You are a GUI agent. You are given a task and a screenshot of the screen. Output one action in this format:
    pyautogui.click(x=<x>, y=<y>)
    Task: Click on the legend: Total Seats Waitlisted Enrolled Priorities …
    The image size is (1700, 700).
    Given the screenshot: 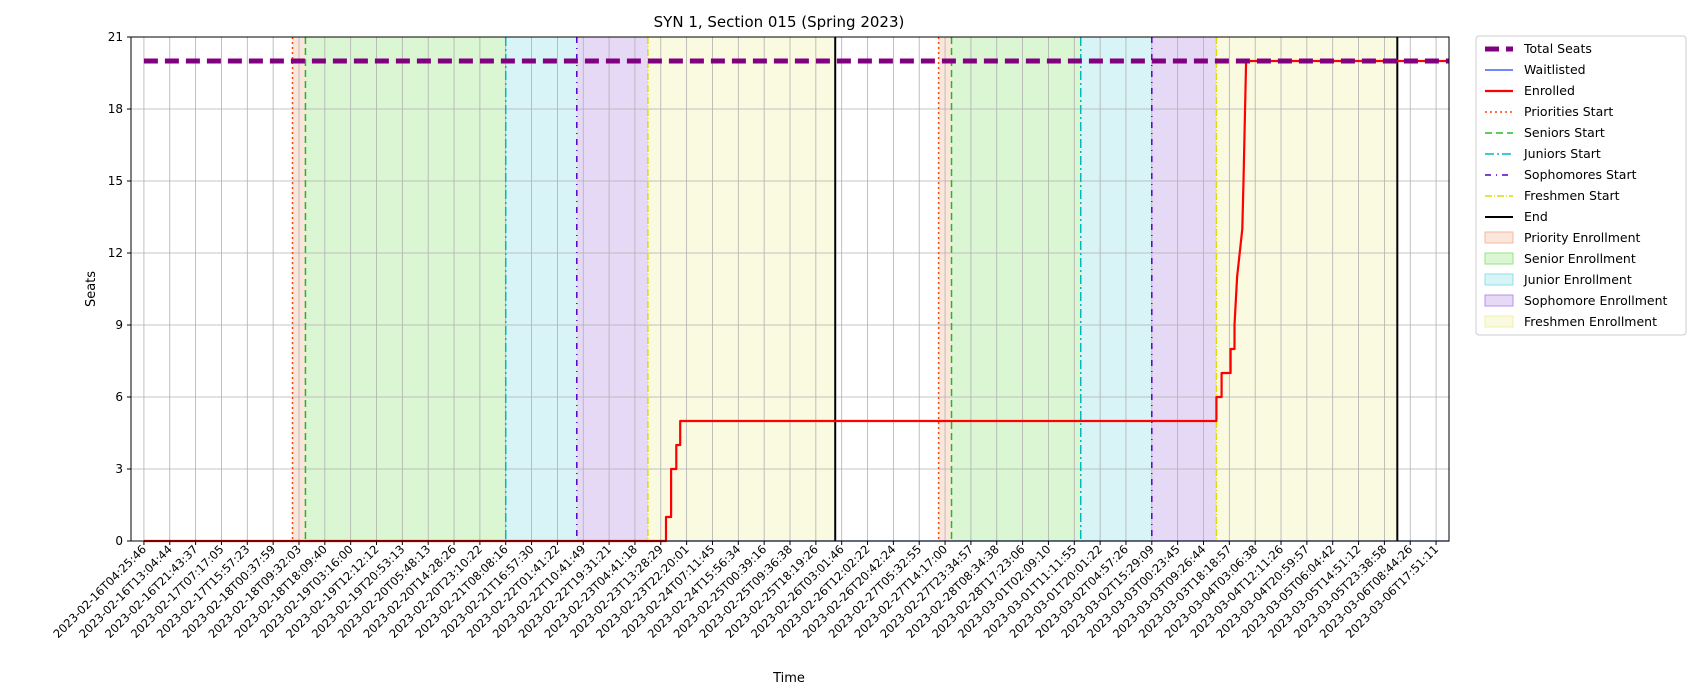 What is the action you would take?
    pyautogui.click(x=1581, y=185)
    